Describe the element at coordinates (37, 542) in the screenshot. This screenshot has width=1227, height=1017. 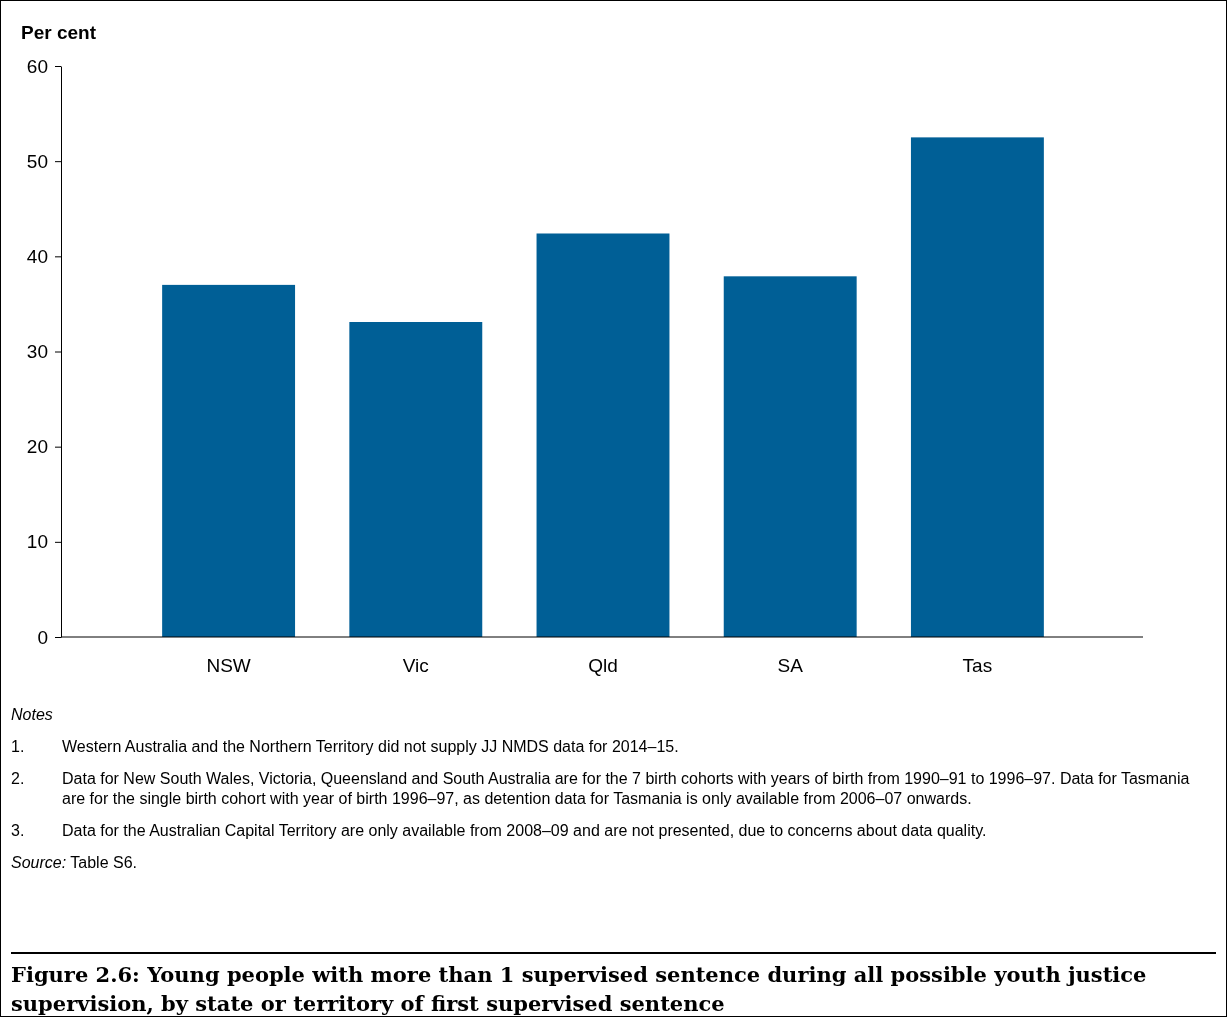
I see `y-tick-label: 10` at that location.